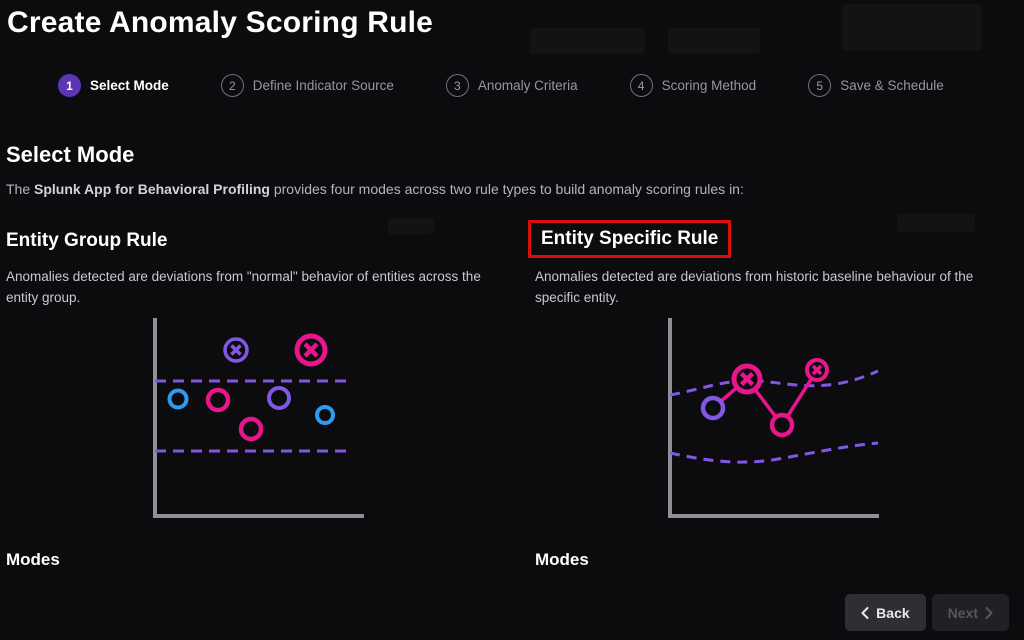 The width and height of the screenshot is (1024, 640). I want to click on step-1-badge: 1, so click(69, 85).